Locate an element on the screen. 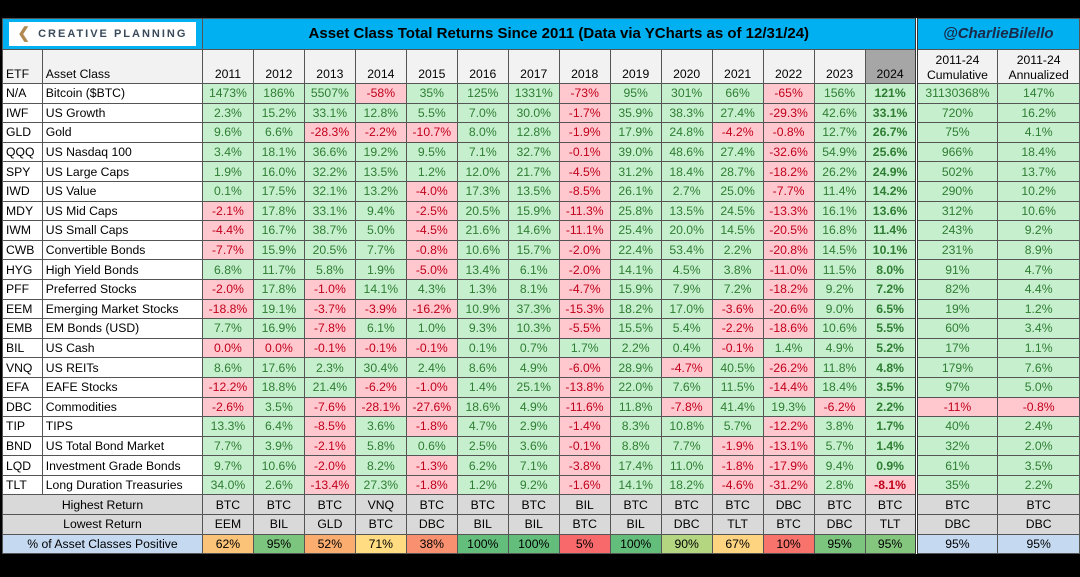 The image size is (1080, 577). return-cell: 7.9% is located at coordinates (686, 289).